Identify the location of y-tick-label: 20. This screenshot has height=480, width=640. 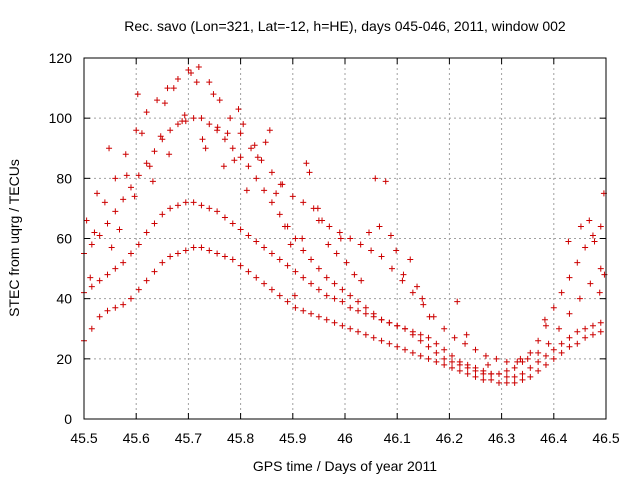
(64, 359).